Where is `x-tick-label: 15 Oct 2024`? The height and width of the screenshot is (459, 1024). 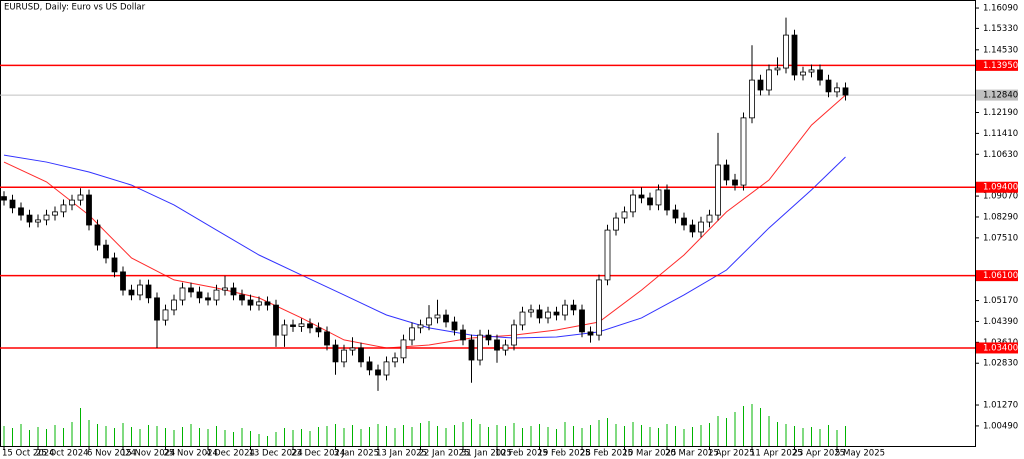
x-tick-label: 15 Oct 2024 is located at coordinates (28, 454).